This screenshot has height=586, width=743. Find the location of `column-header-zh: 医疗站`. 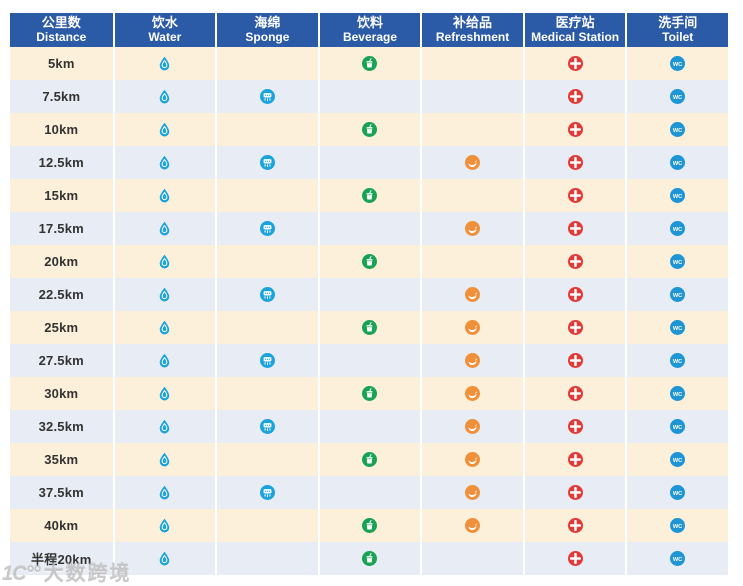

column-header-zh: 医疗站 is located at coordinates (575, 22).